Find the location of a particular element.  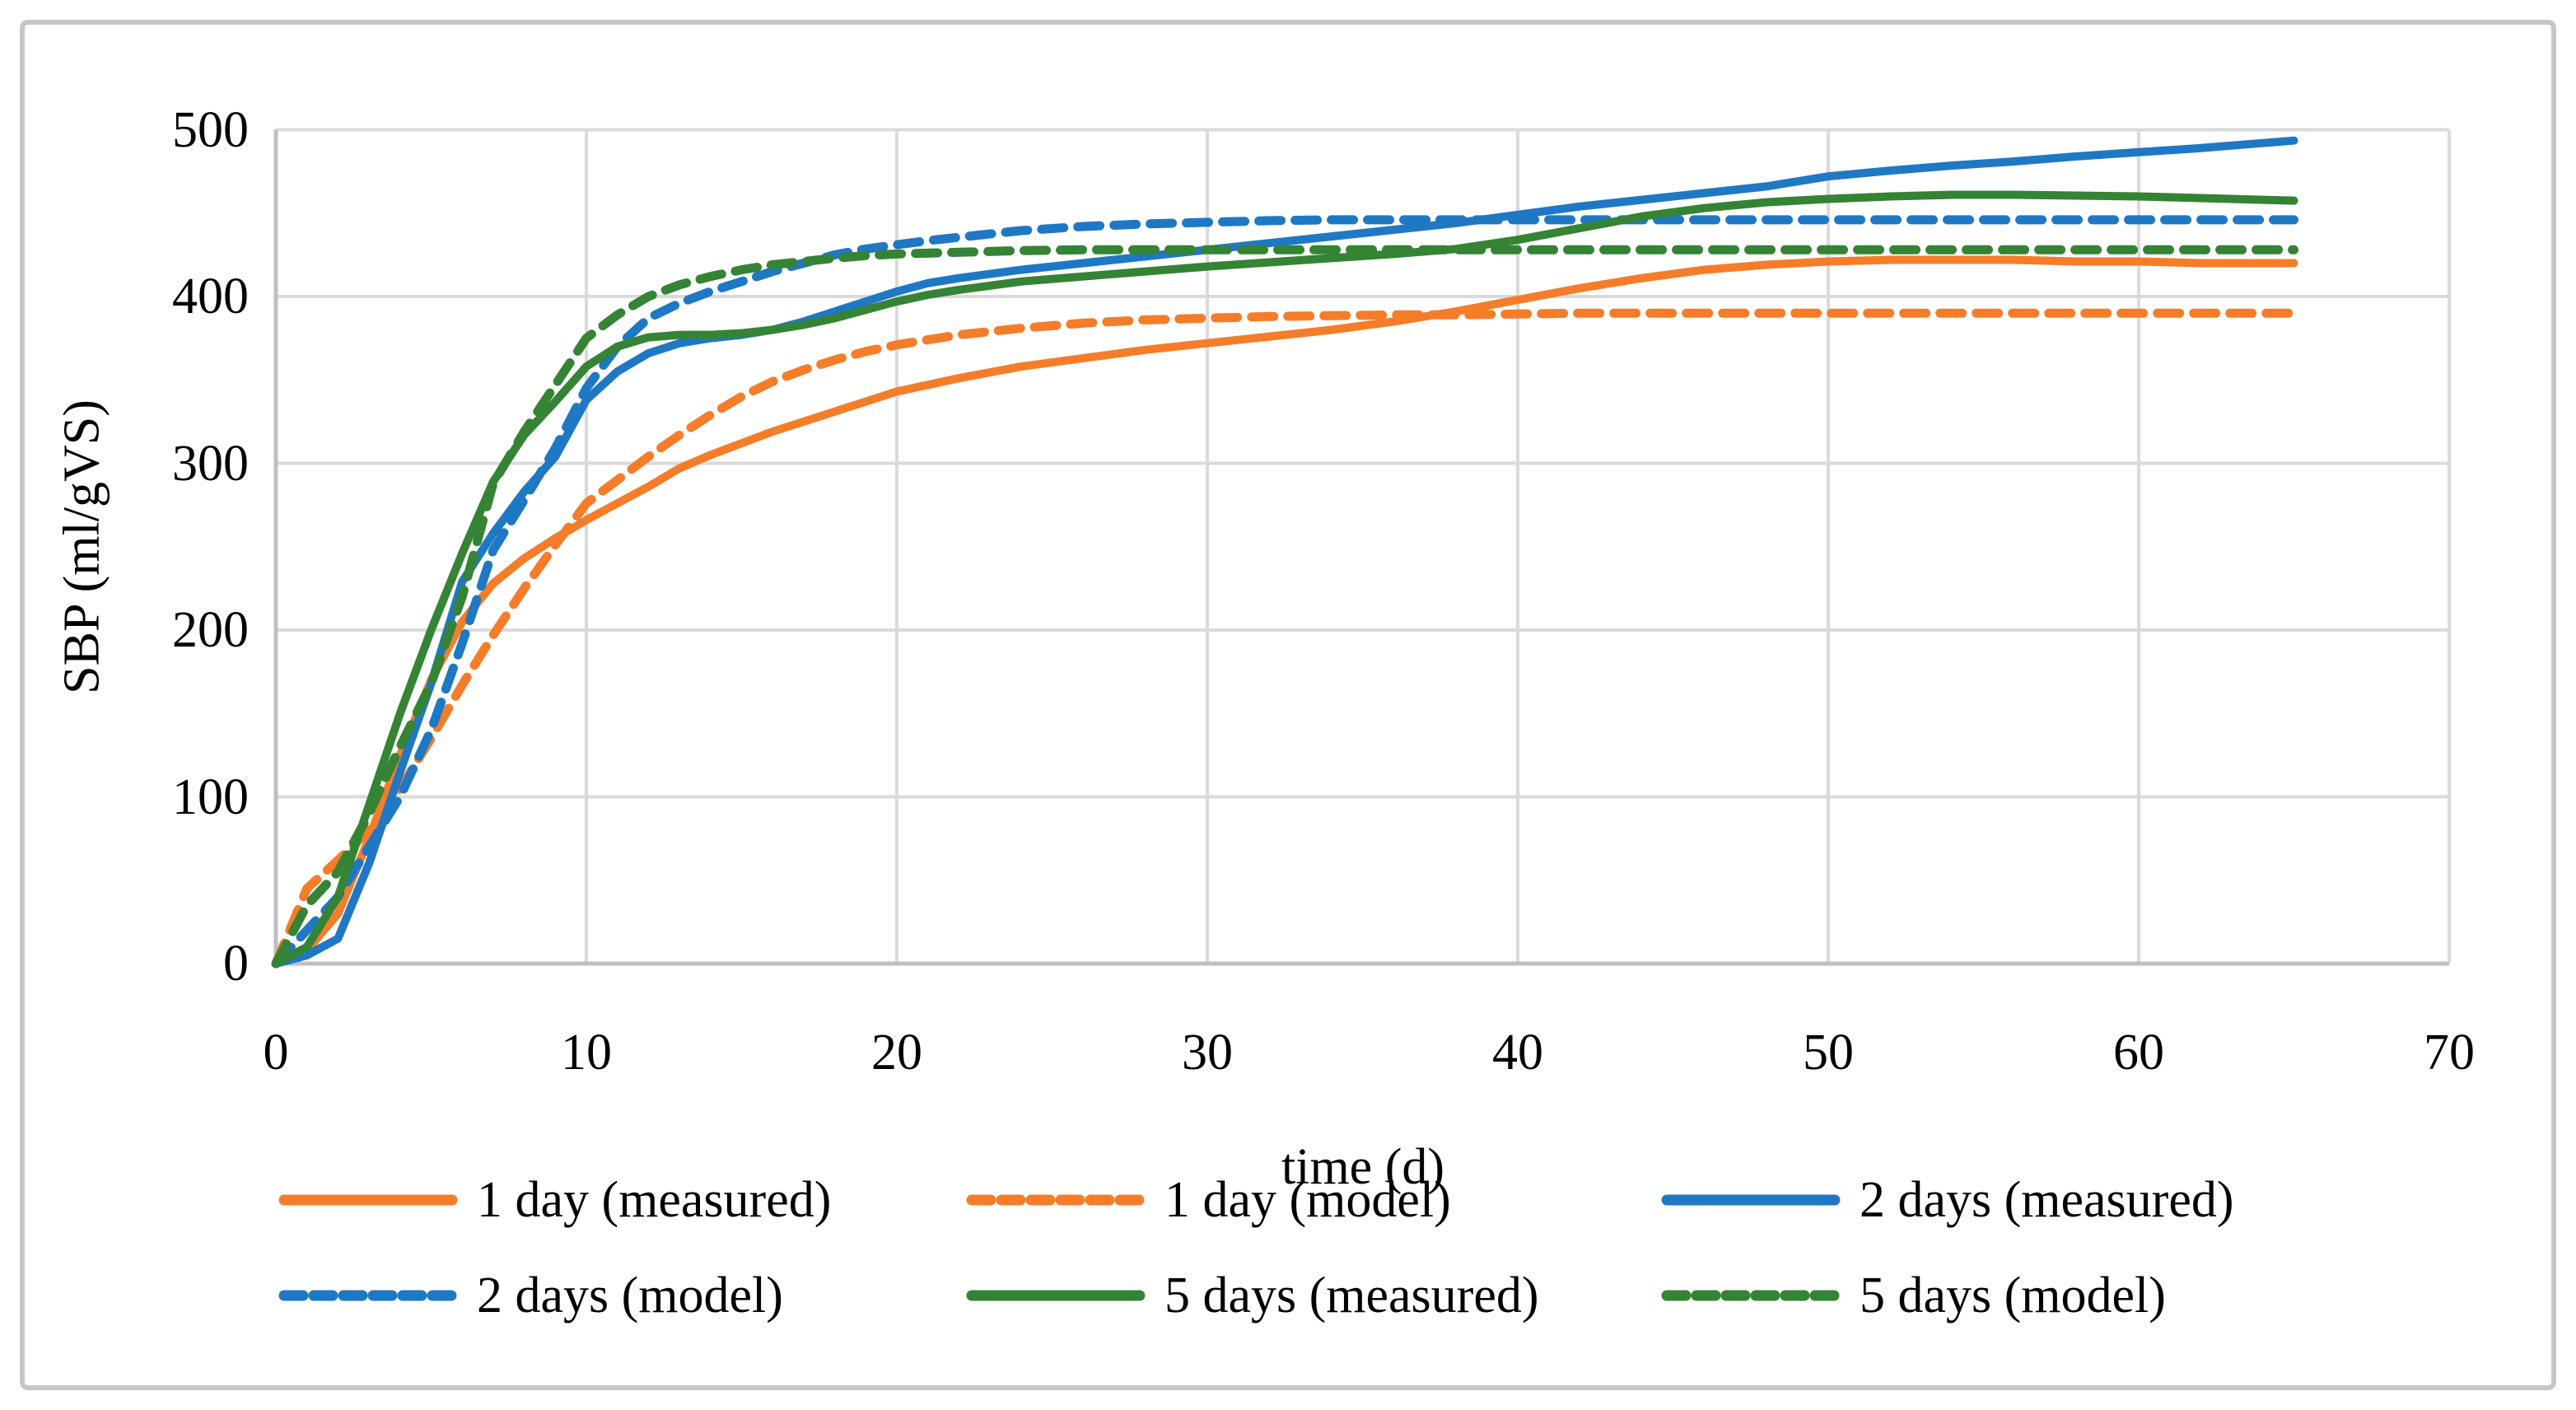

x-tick-label-30: 30 is located at coordinates (1207, 1053).